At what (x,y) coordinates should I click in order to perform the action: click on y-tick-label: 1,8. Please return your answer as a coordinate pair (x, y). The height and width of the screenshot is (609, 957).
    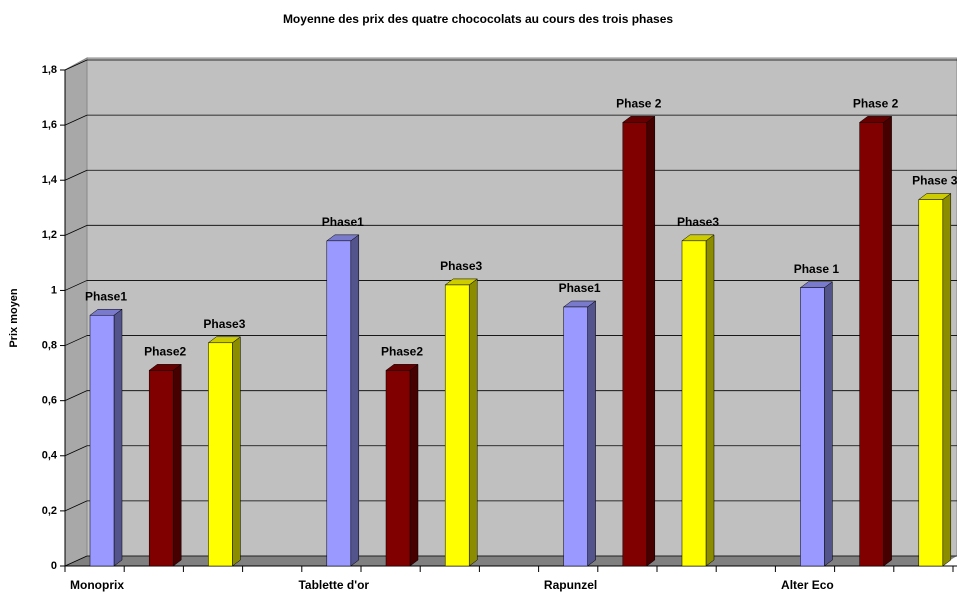
    Looking at the image, I should click on (49, 70).